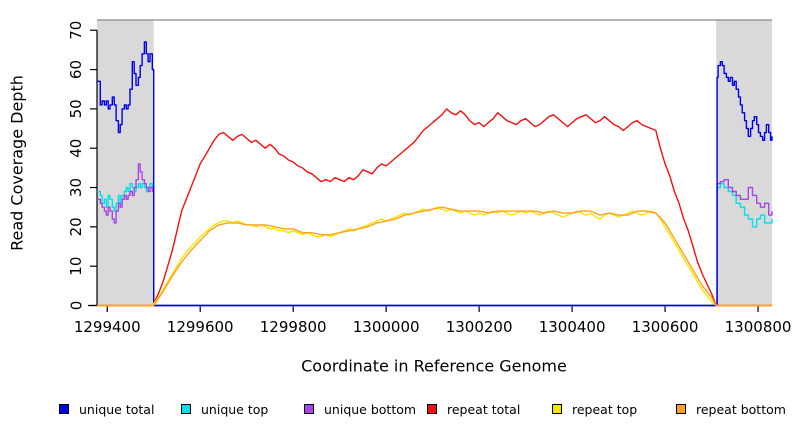 Image resolution: width=792 pixels, height=432 pixels. What do you see at coordinates (370, 409) in the screenshot?
I see `legend-label: unique bottom` at bounding box center [370, 409].